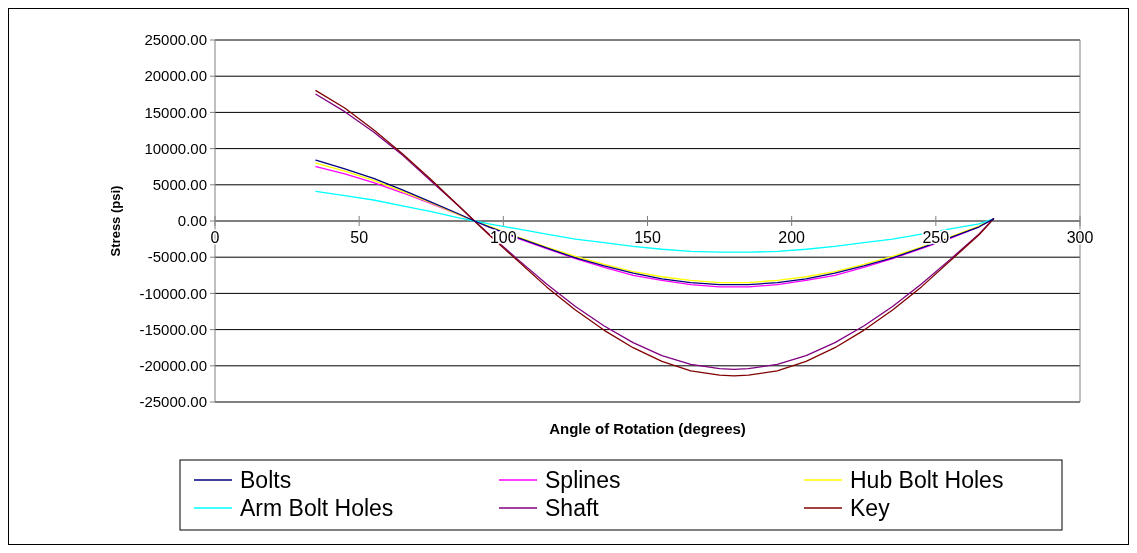 This screenshot has width=1137, height=553. I want to click on y-tick-label: -5000.00, so click(177, 257).